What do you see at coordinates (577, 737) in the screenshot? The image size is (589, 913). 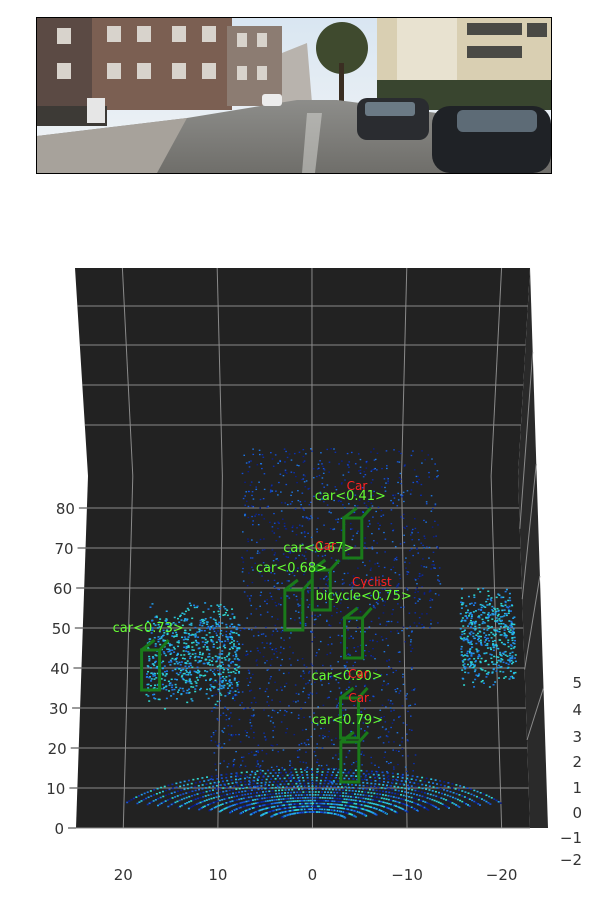 I see `z-tick-label: 3` at bounding box center [577, 737].